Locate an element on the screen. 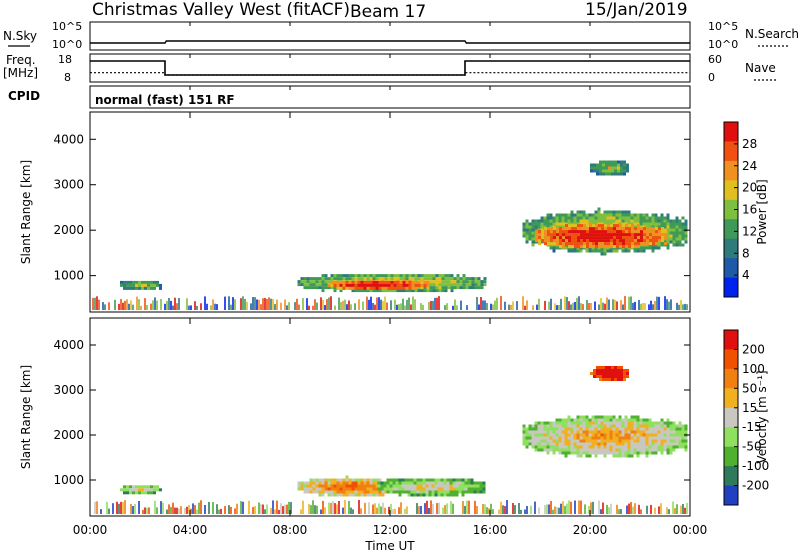 The width and height of the screenshot is (800, 554). freq-left-tick-bottom: 8 is located at coordinates (67, 77).